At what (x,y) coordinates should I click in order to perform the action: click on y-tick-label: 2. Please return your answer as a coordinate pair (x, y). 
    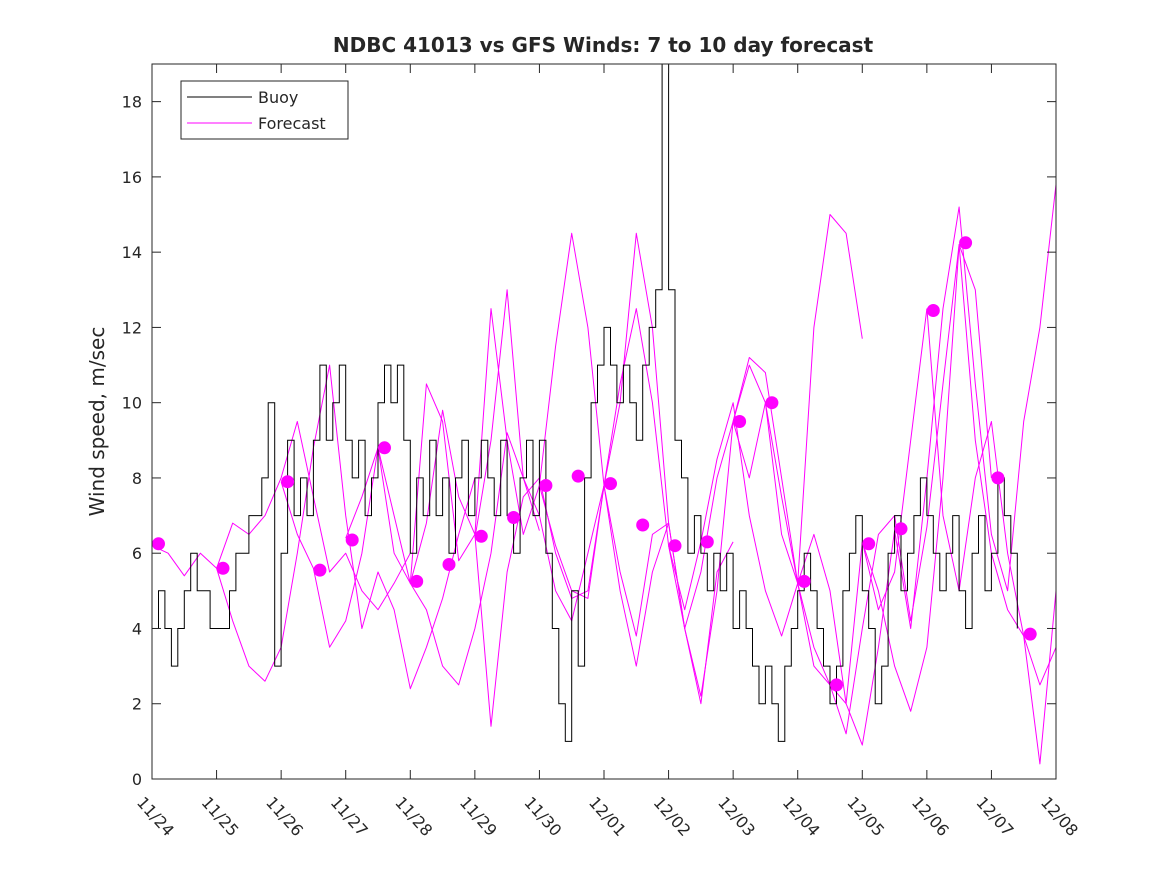
    Looking at the image, I should click on (137, 704).